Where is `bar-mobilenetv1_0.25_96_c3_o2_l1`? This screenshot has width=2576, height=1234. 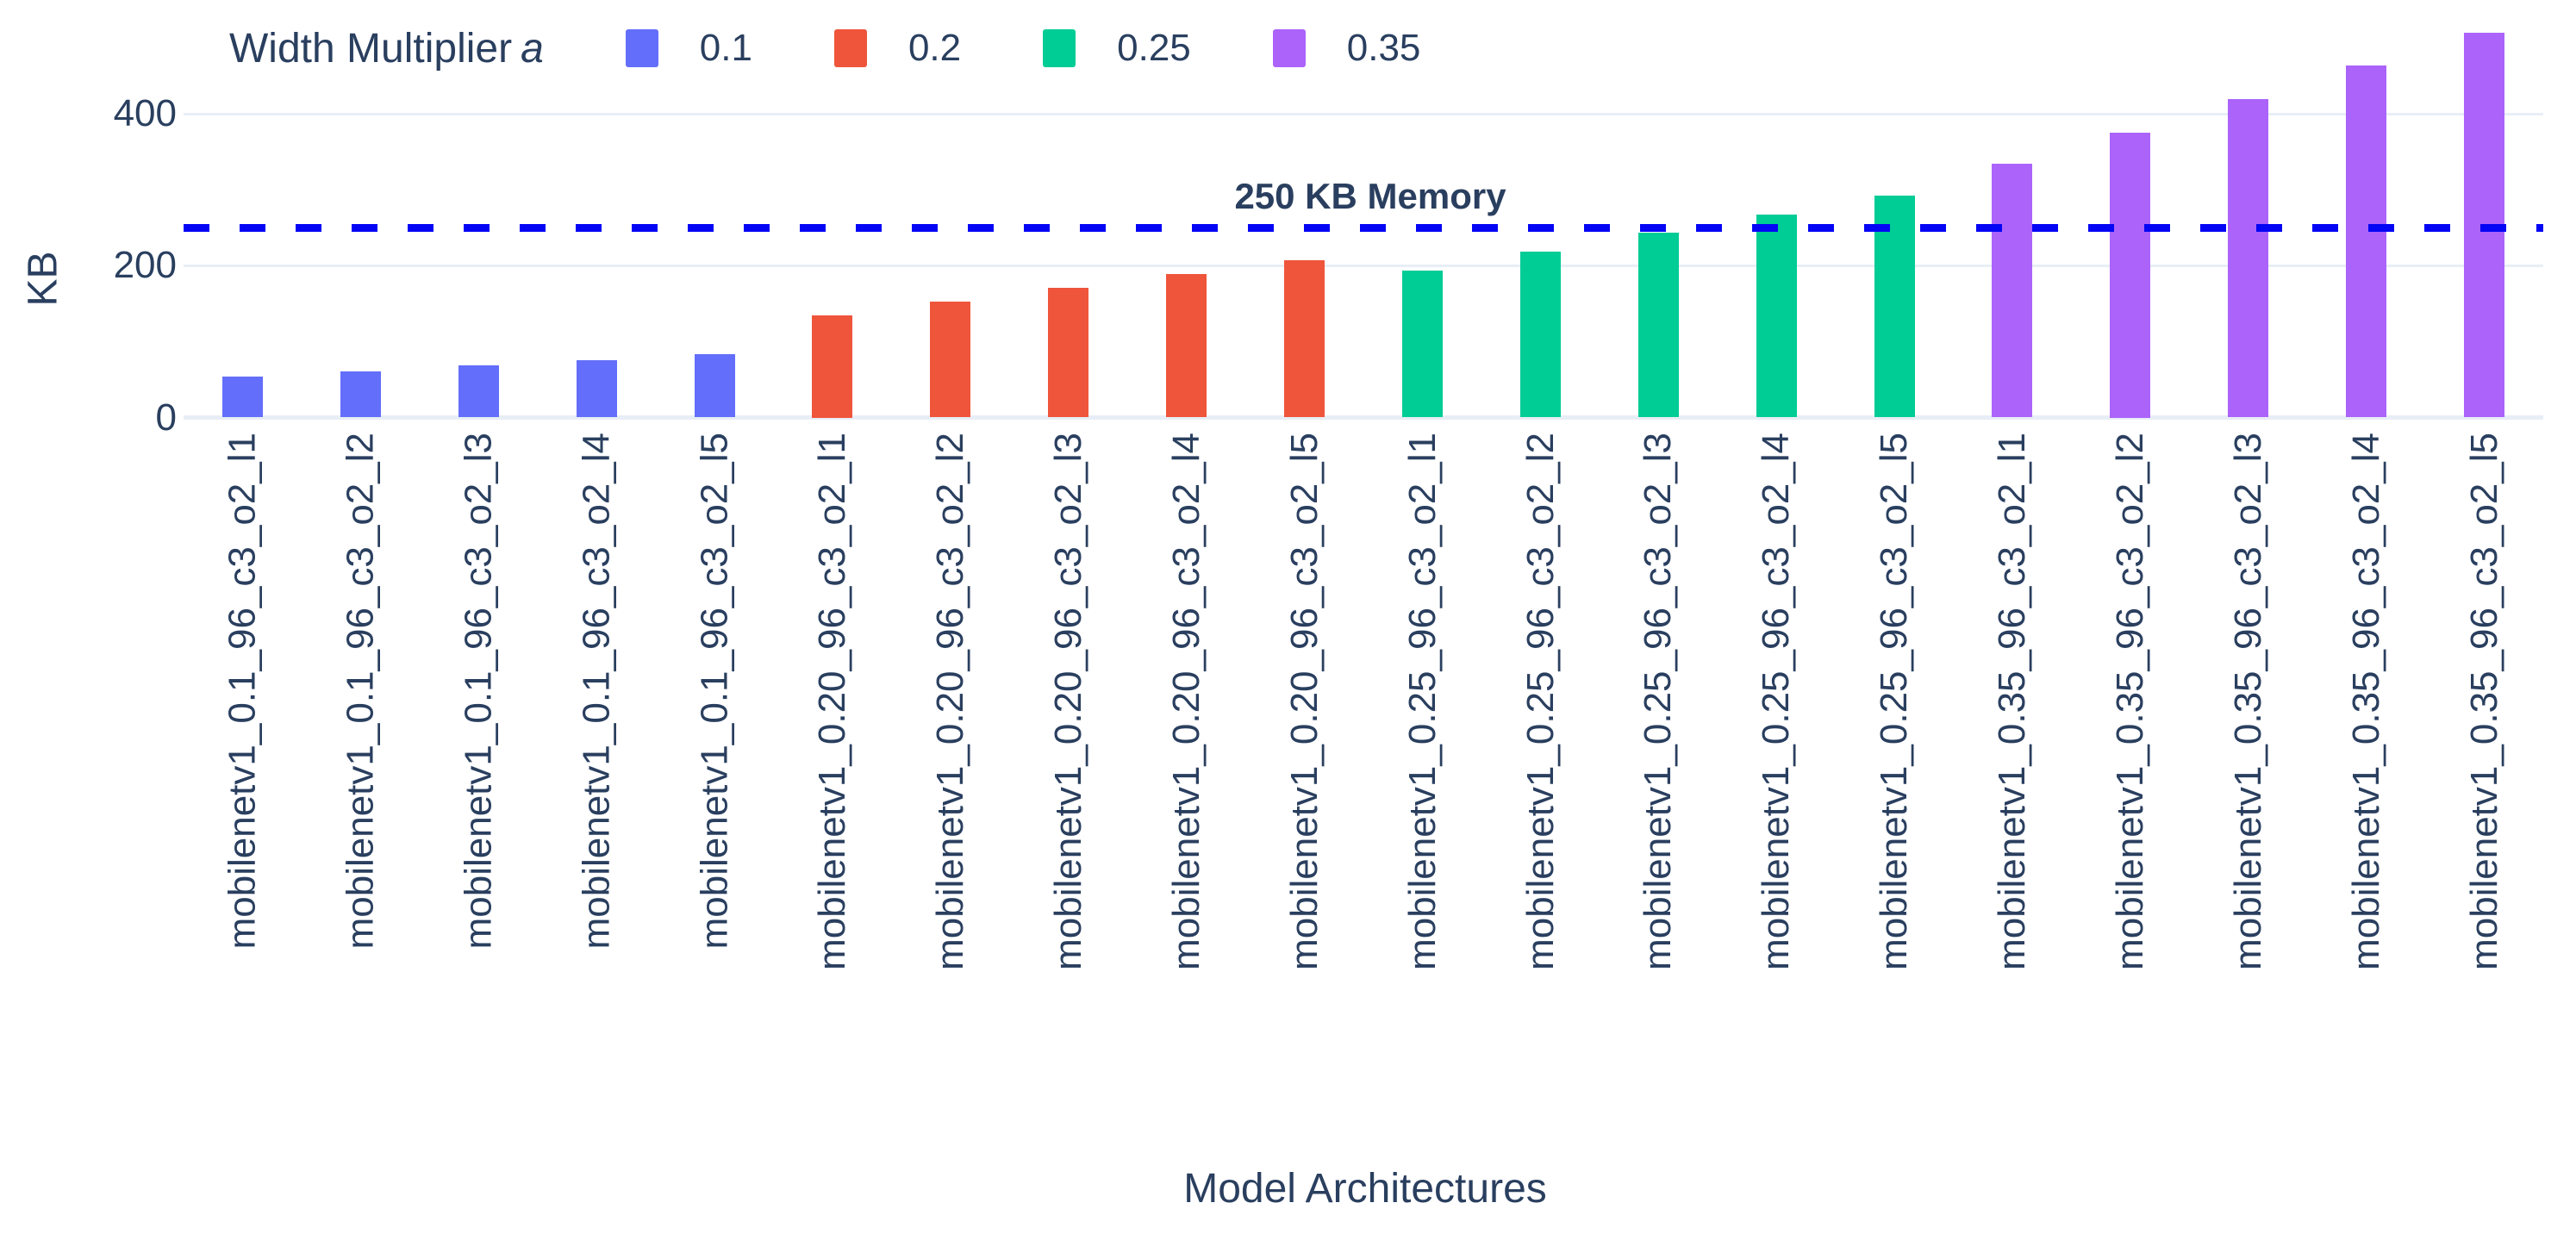
bar-mobilenetv1_0.25_96_c3_o2_l1 is located at coordinates (1422, 344).